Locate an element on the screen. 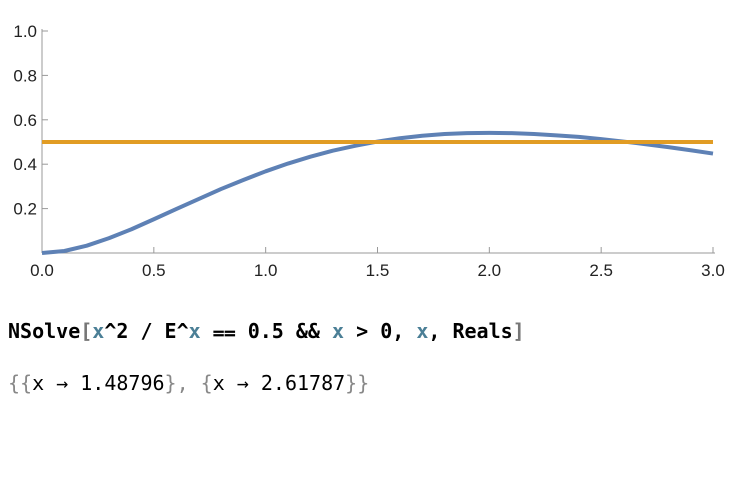 Image resolution: width=746 pixels, height=478 pixels. x-tick-label: 3.0 is located at coordinates (713, 270).